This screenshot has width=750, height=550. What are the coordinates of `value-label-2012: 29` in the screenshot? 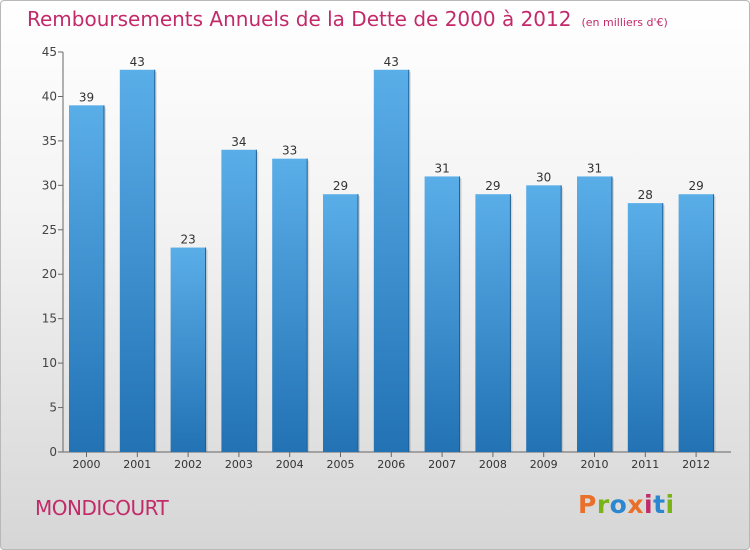 It's located at (695, 186).